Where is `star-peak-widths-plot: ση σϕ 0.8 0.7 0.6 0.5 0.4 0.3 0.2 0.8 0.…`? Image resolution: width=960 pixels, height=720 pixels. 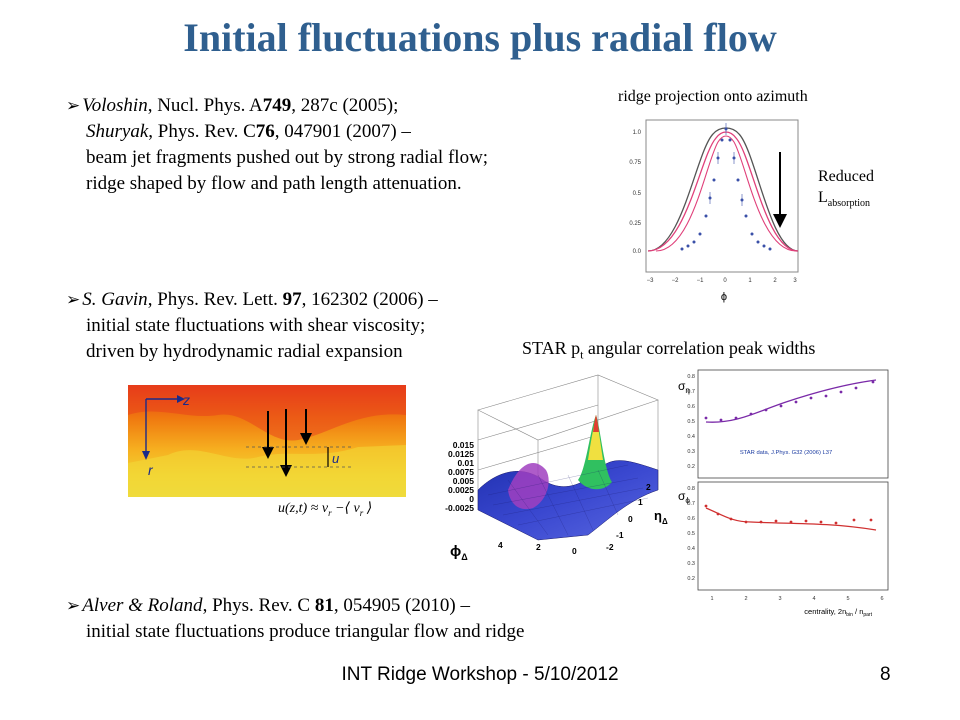 star-peak-widths-plot: ση σϕ 0.8 0.7 0.6 0.5 0.4 0.3 0.2 0.8 0.… is located at coordinates (783, 493).